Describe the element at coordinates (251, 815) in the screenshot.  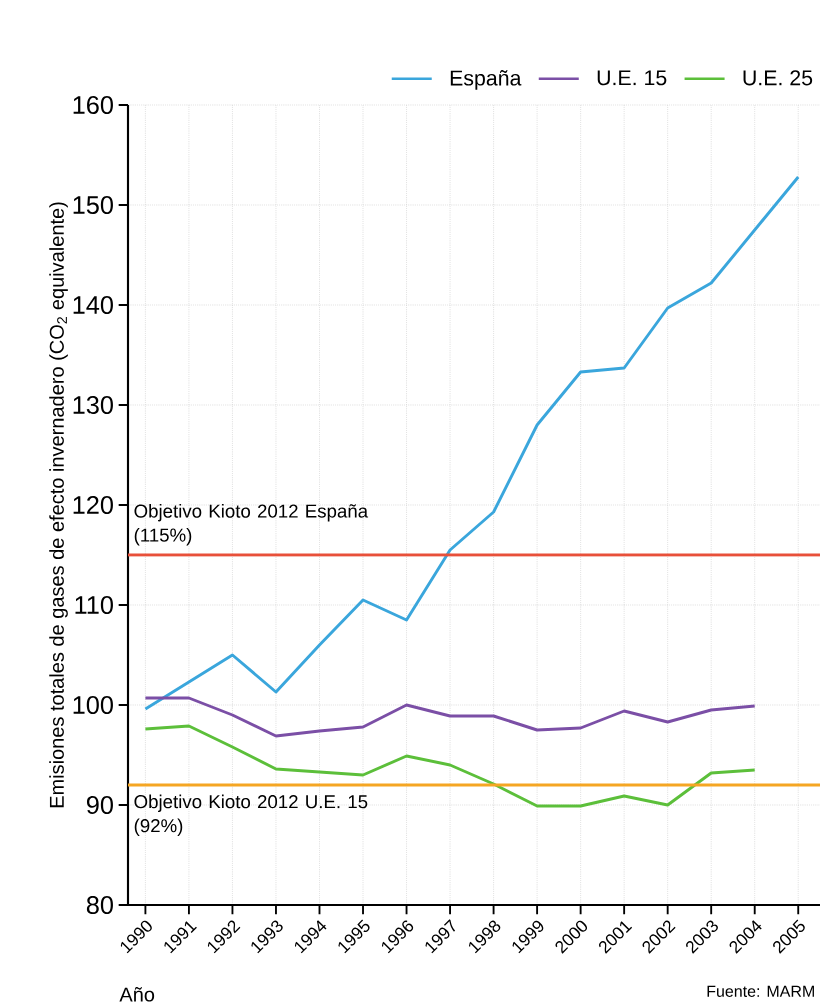
I see `ref-line-label: Objetivo Kioto 2012 U.E. 15 (92%)` at that location.